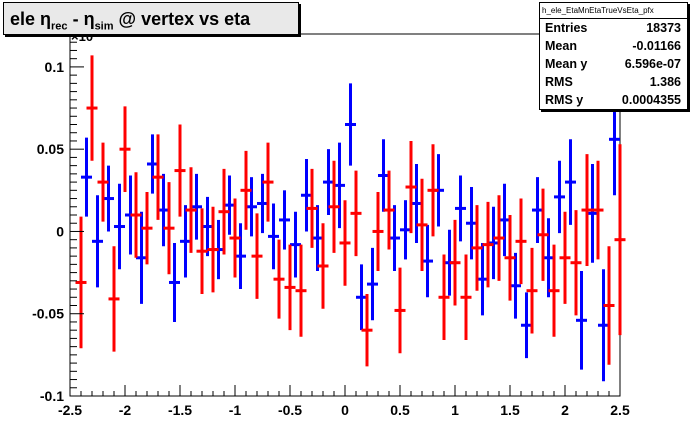  What do you see at coordinates (613, 46) in the screenshot?
I see `stats-row-mean: Mean -0.01166` at bounding box center [613, 46].